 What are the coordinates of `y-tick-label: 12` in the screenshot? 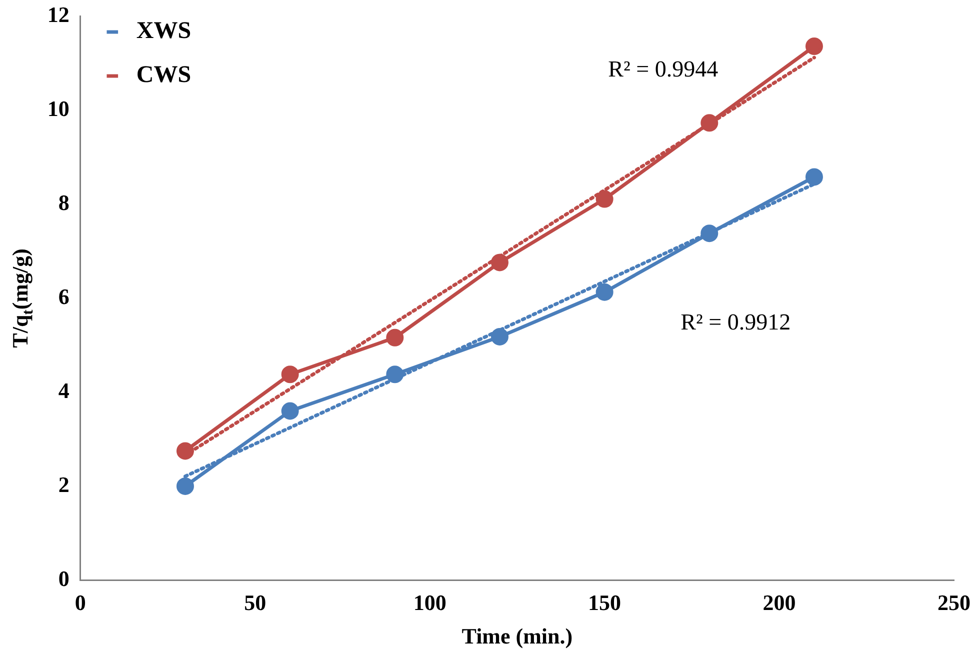 It's located at (58, 14).